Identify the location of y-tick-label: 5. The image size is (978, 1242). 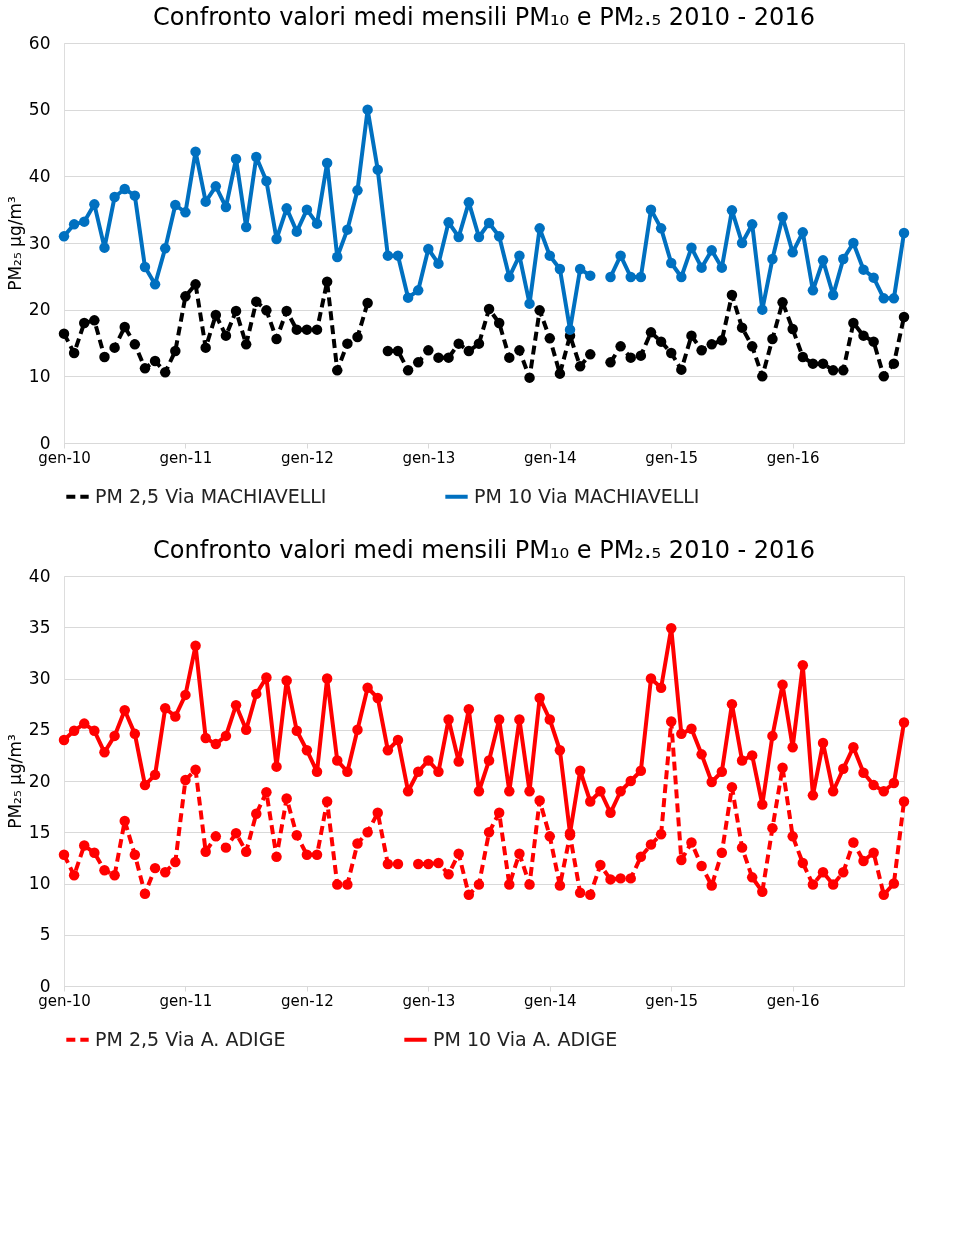
(45, 934).